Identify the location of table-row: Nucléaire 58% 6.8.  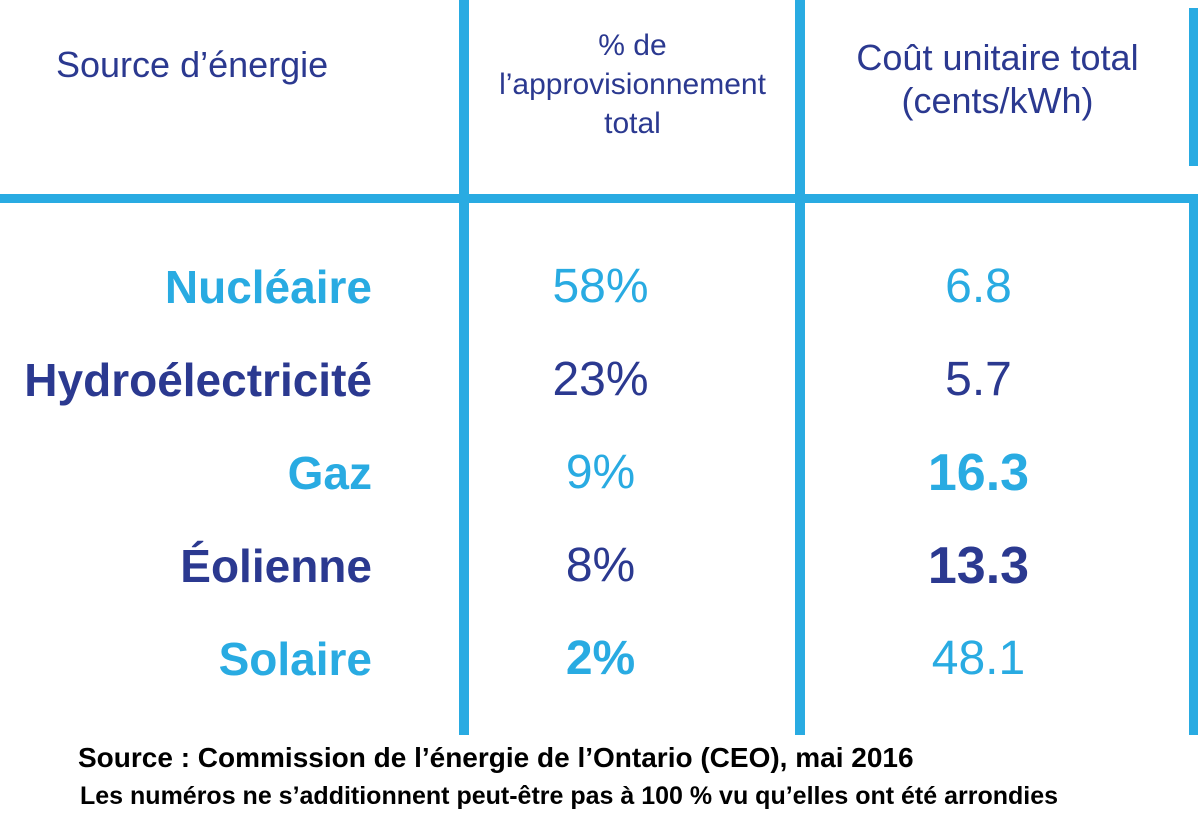
(599, 286).